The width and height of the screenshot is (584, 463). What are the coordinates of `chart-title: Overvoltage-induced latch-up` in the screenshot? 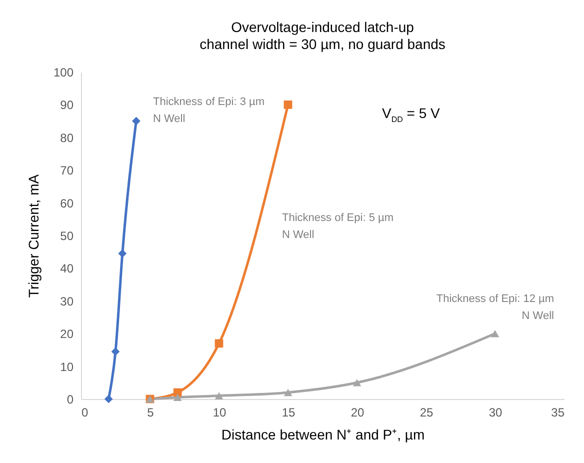 It's located at (322, 27).